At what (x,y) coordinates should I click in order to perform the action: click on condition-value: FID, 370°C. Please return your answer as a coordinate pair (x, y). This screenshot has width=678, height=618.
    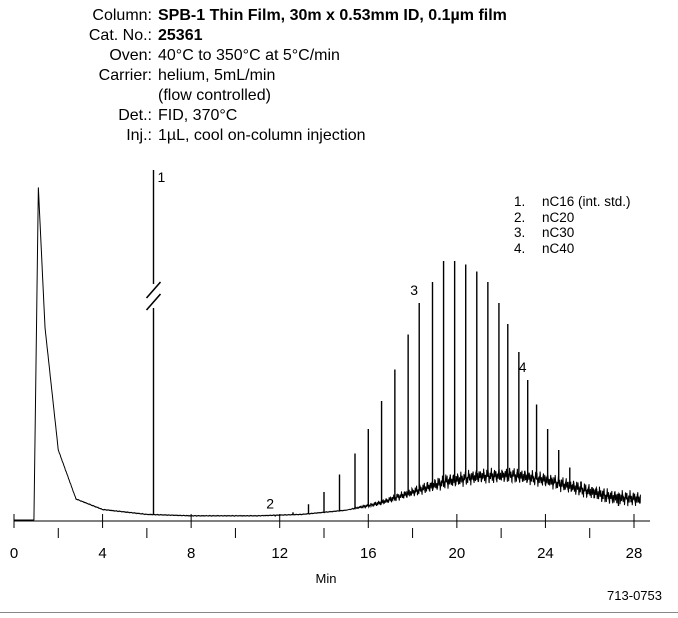
    Looking at the image, I should click on (198, 115).